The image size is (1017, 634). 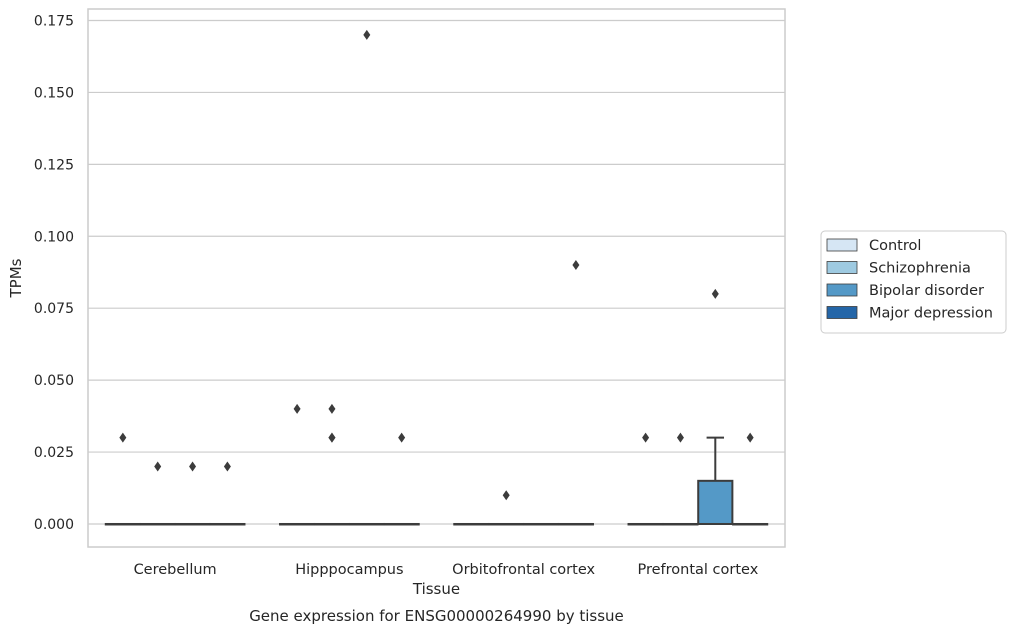 I want to click on y-tick-label: 0.150, so click(x=54, y=93).